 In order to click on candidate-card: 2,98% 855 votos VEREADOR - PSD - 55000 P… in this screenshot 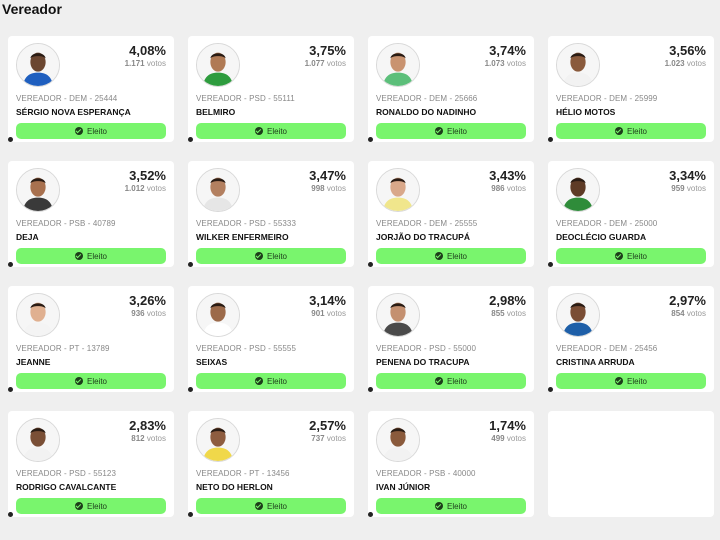, I will do `click(451, 339)`.